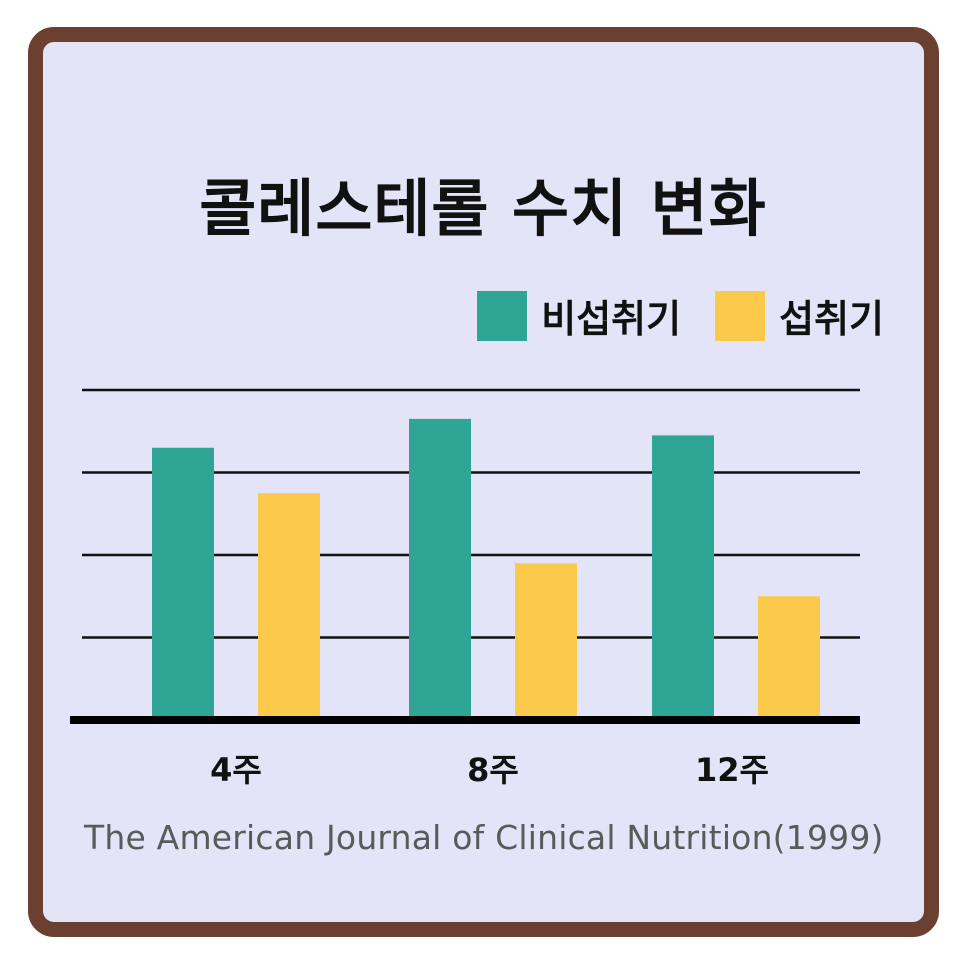  I want to click on x-tick-label: 12주, so click(732, 770).